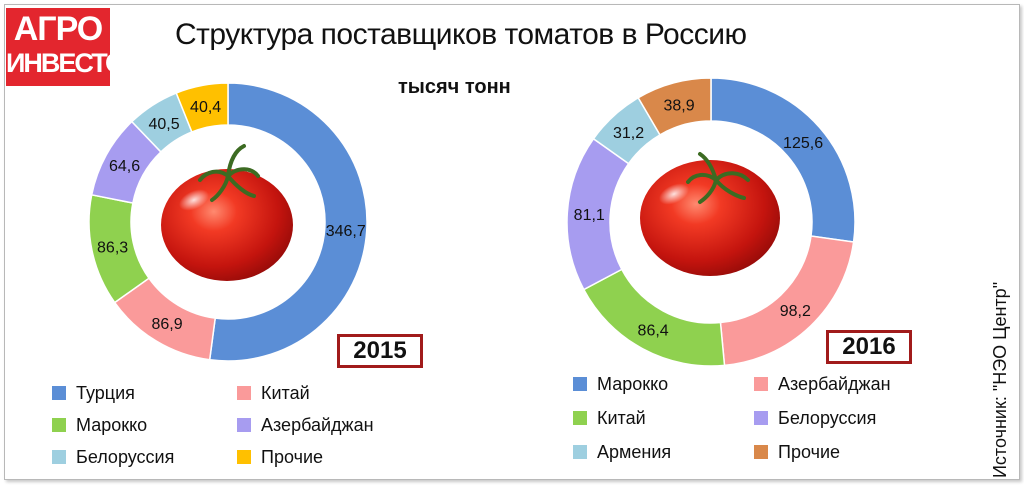 Image resolution: width=1024 pixels, height=485 pixels. Describe the element at coordinates (461, 34) in the screenshot. I see `chart-title: Структура поставщиков томатов в Россию` at that location.